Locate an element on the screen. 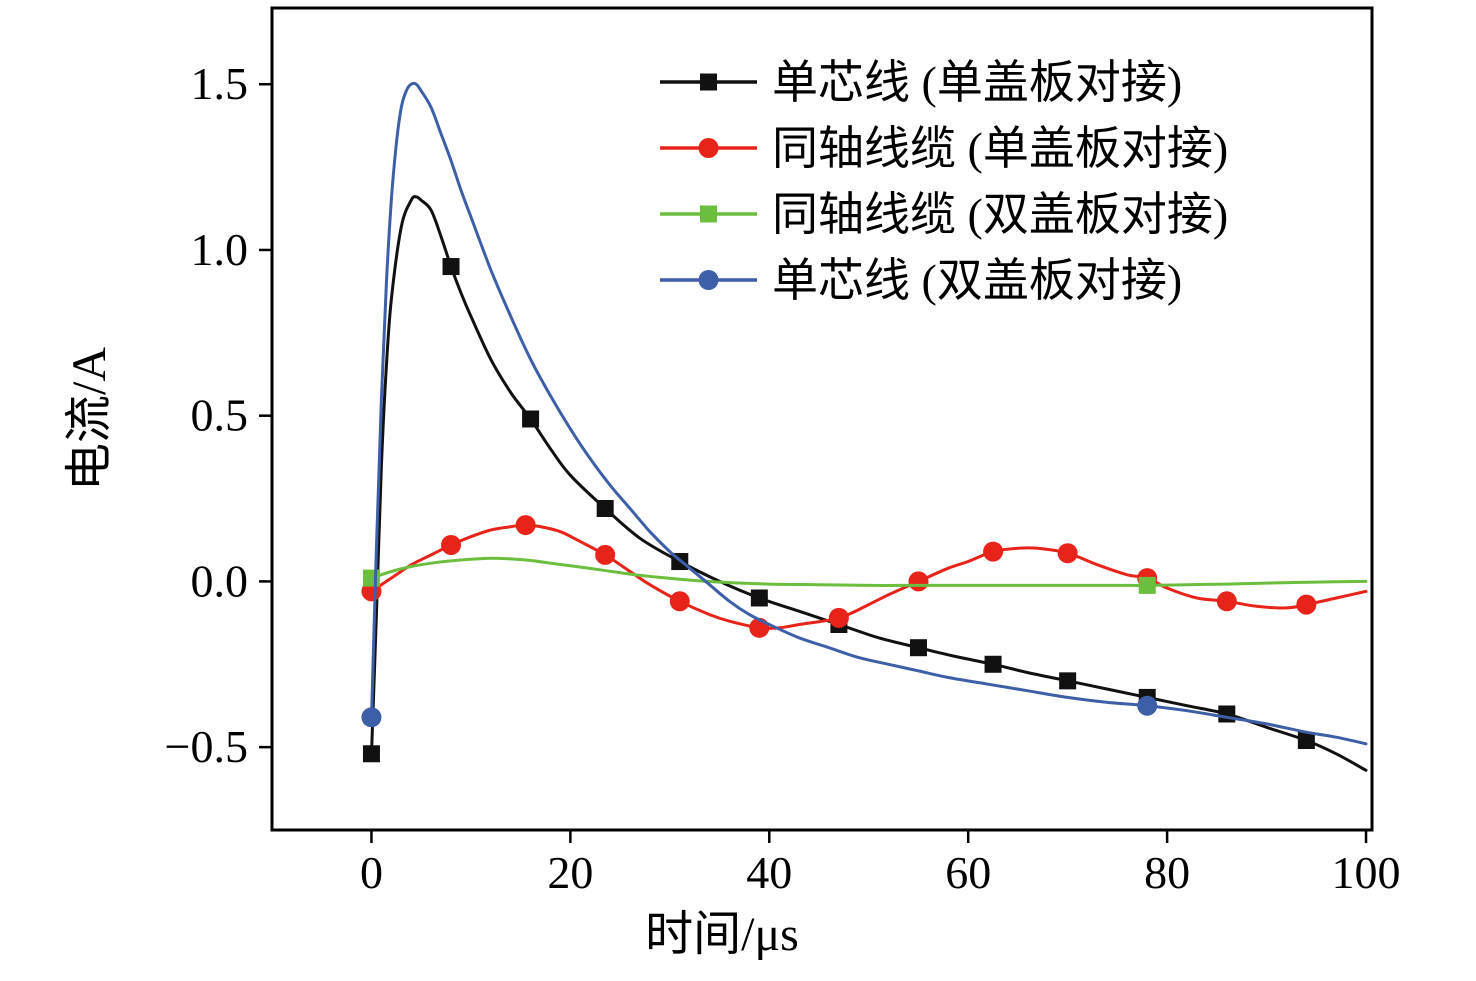 The width and height of the screenshot is (1476, 981). x-tick-label: 20 is located at coordinates (570, 872).